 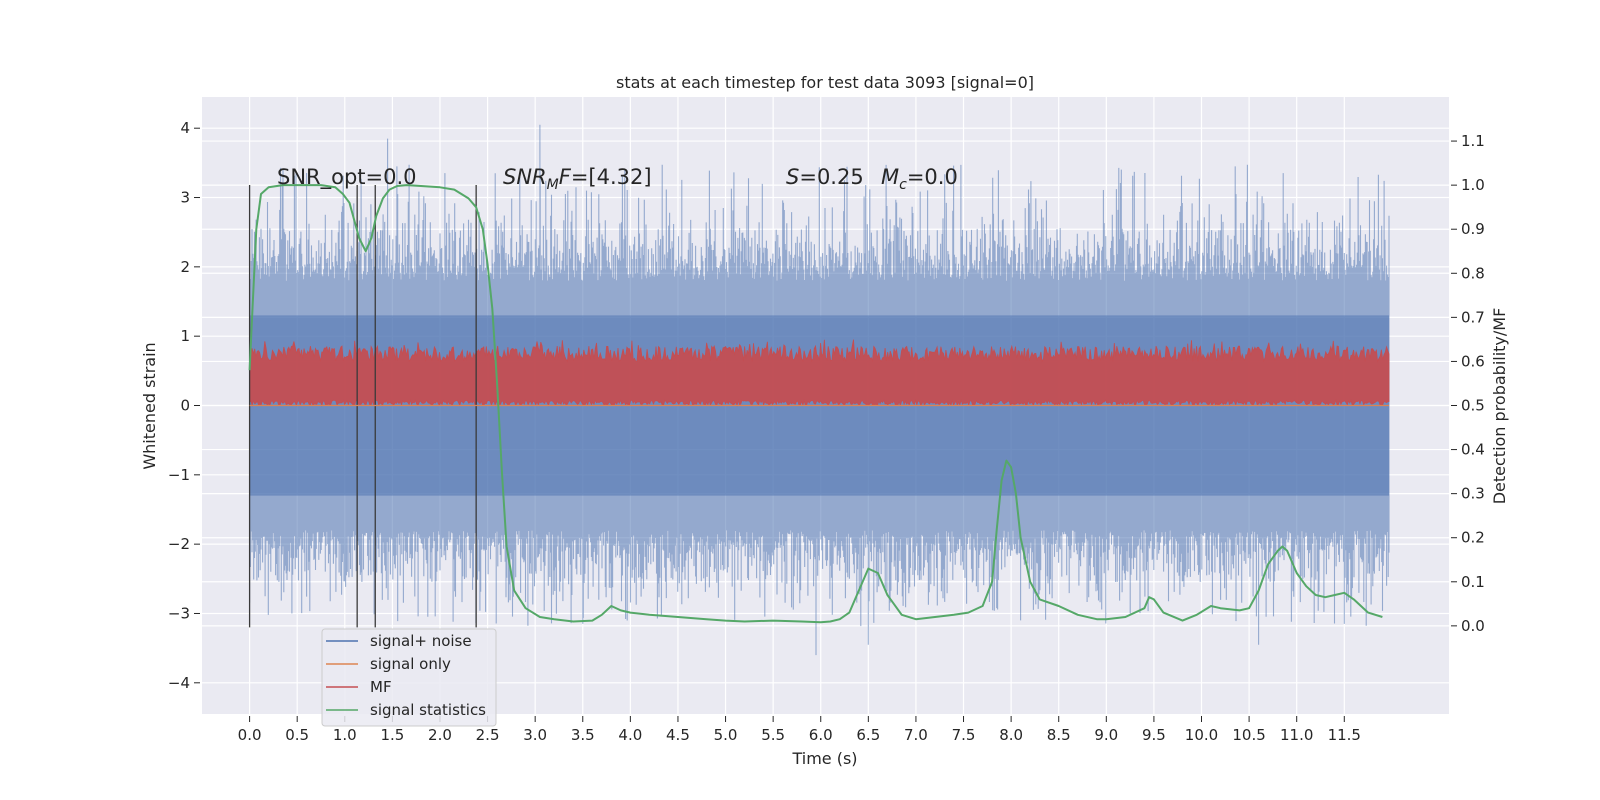 I want to click on vertical-lines, so click(x=362, y=406).